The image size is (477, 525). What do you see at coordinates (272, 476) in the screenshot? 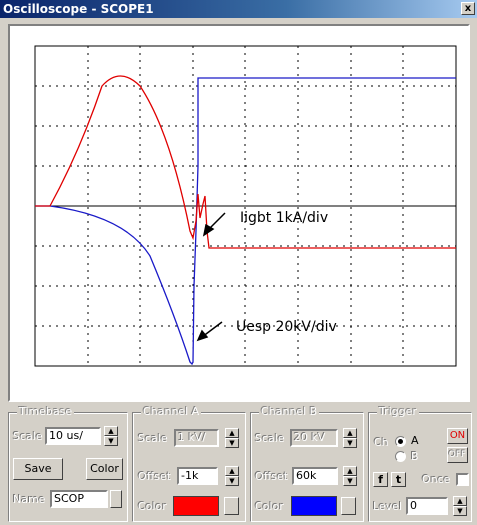
I see `channel-b-offset-label: Offset` at bounding box center [272, 476].